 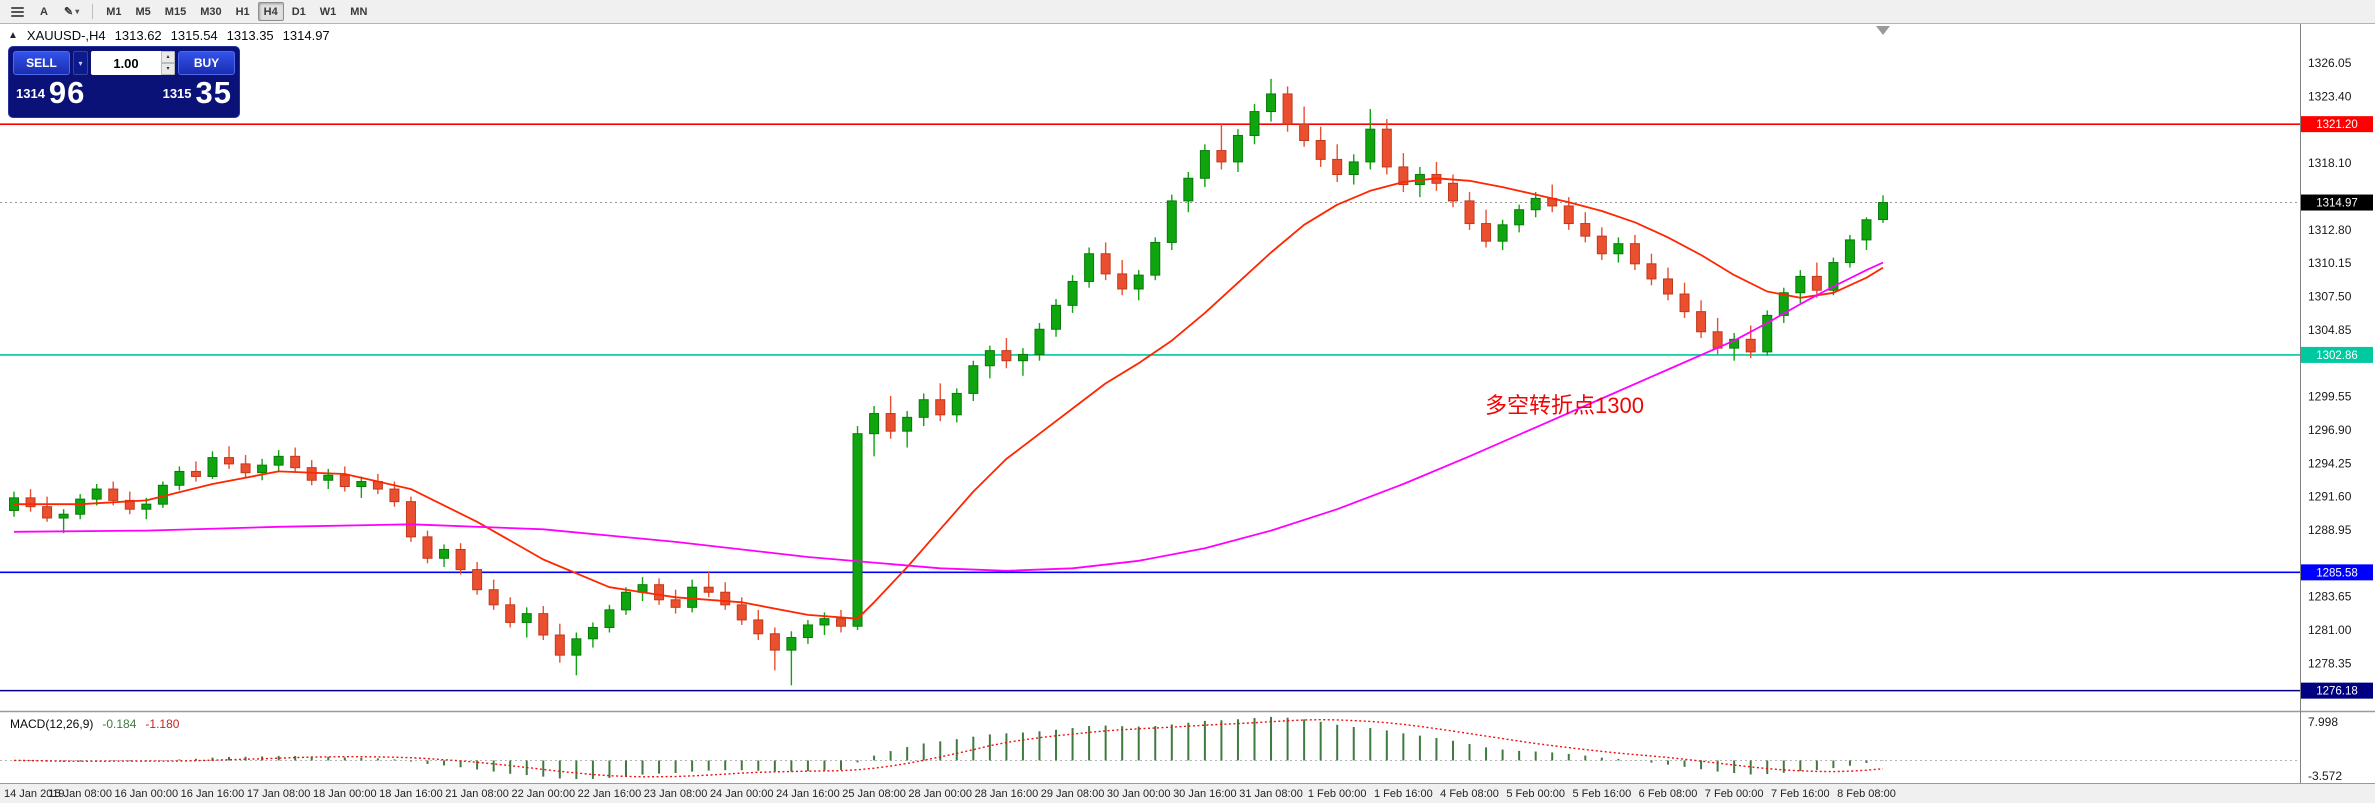 What do you see at coordinates (358, 11) in the screenshot?
I see `timeframe-button-mn: MN` at bounding box center [358, 11].